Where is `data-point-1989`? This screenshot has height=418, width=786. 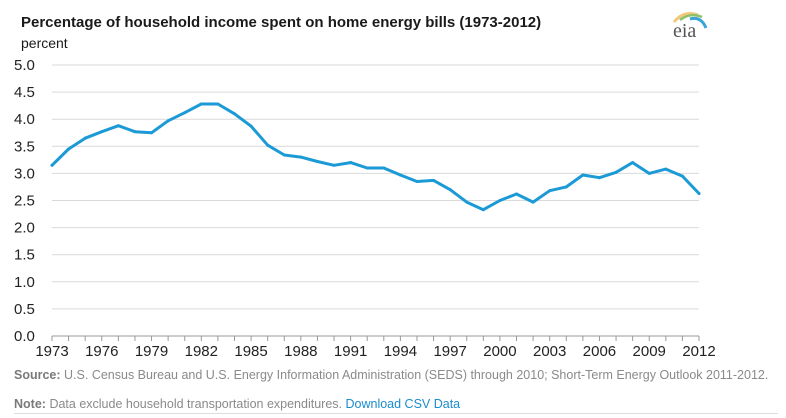
data-point-1989 is located at coordinates (317, 161).